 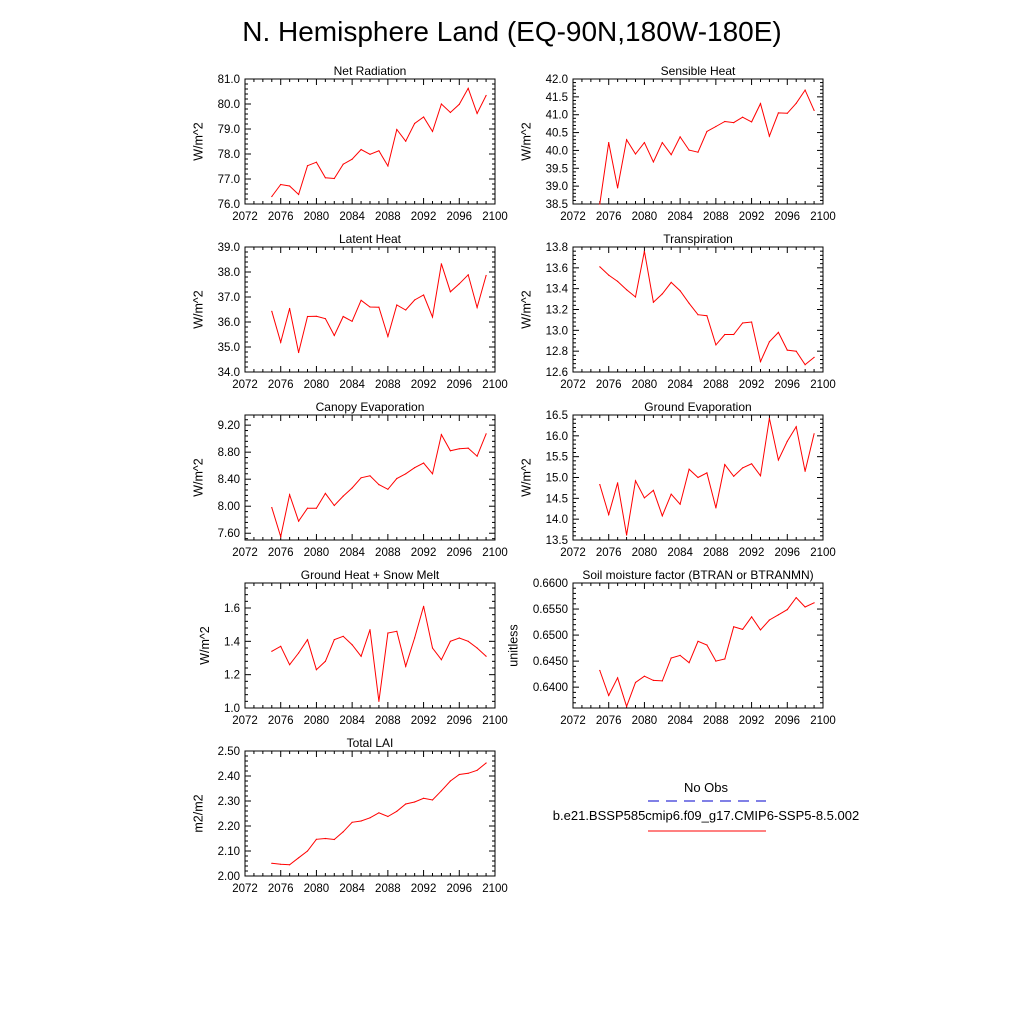 What do you see at coordinates (229, 80) in the screenshot?
I see `y-tick-label: 81.0` at bounding box center [229, 80].